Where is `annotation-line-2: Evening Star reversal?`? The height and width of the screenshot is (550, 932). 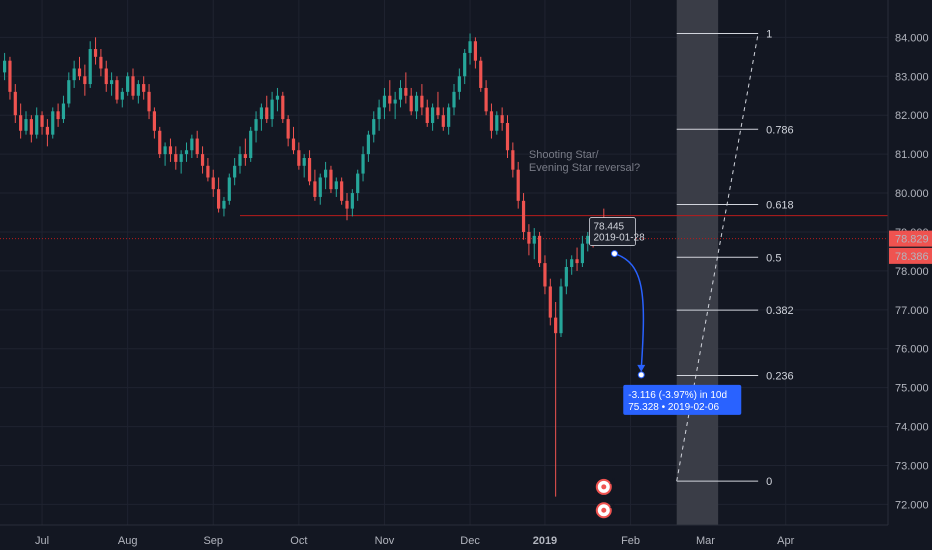 annotation-line-2: Evening Star reversal? is located at coordinates (584, 168).